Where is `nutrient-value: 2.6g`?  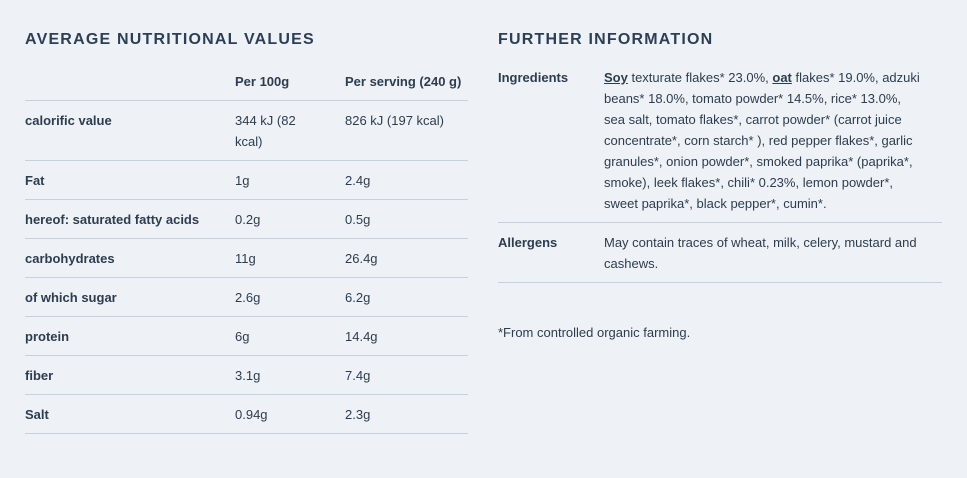 nutrient-value: 2.6g is located at coordinates (290, 297).